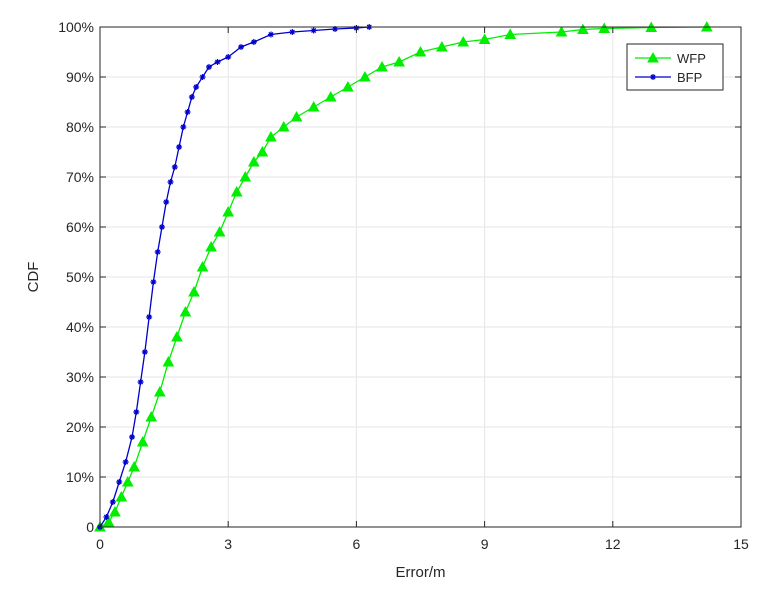 The image size is (770, 598). I want to click on y-tick-label: 20%, so click(80, 427).